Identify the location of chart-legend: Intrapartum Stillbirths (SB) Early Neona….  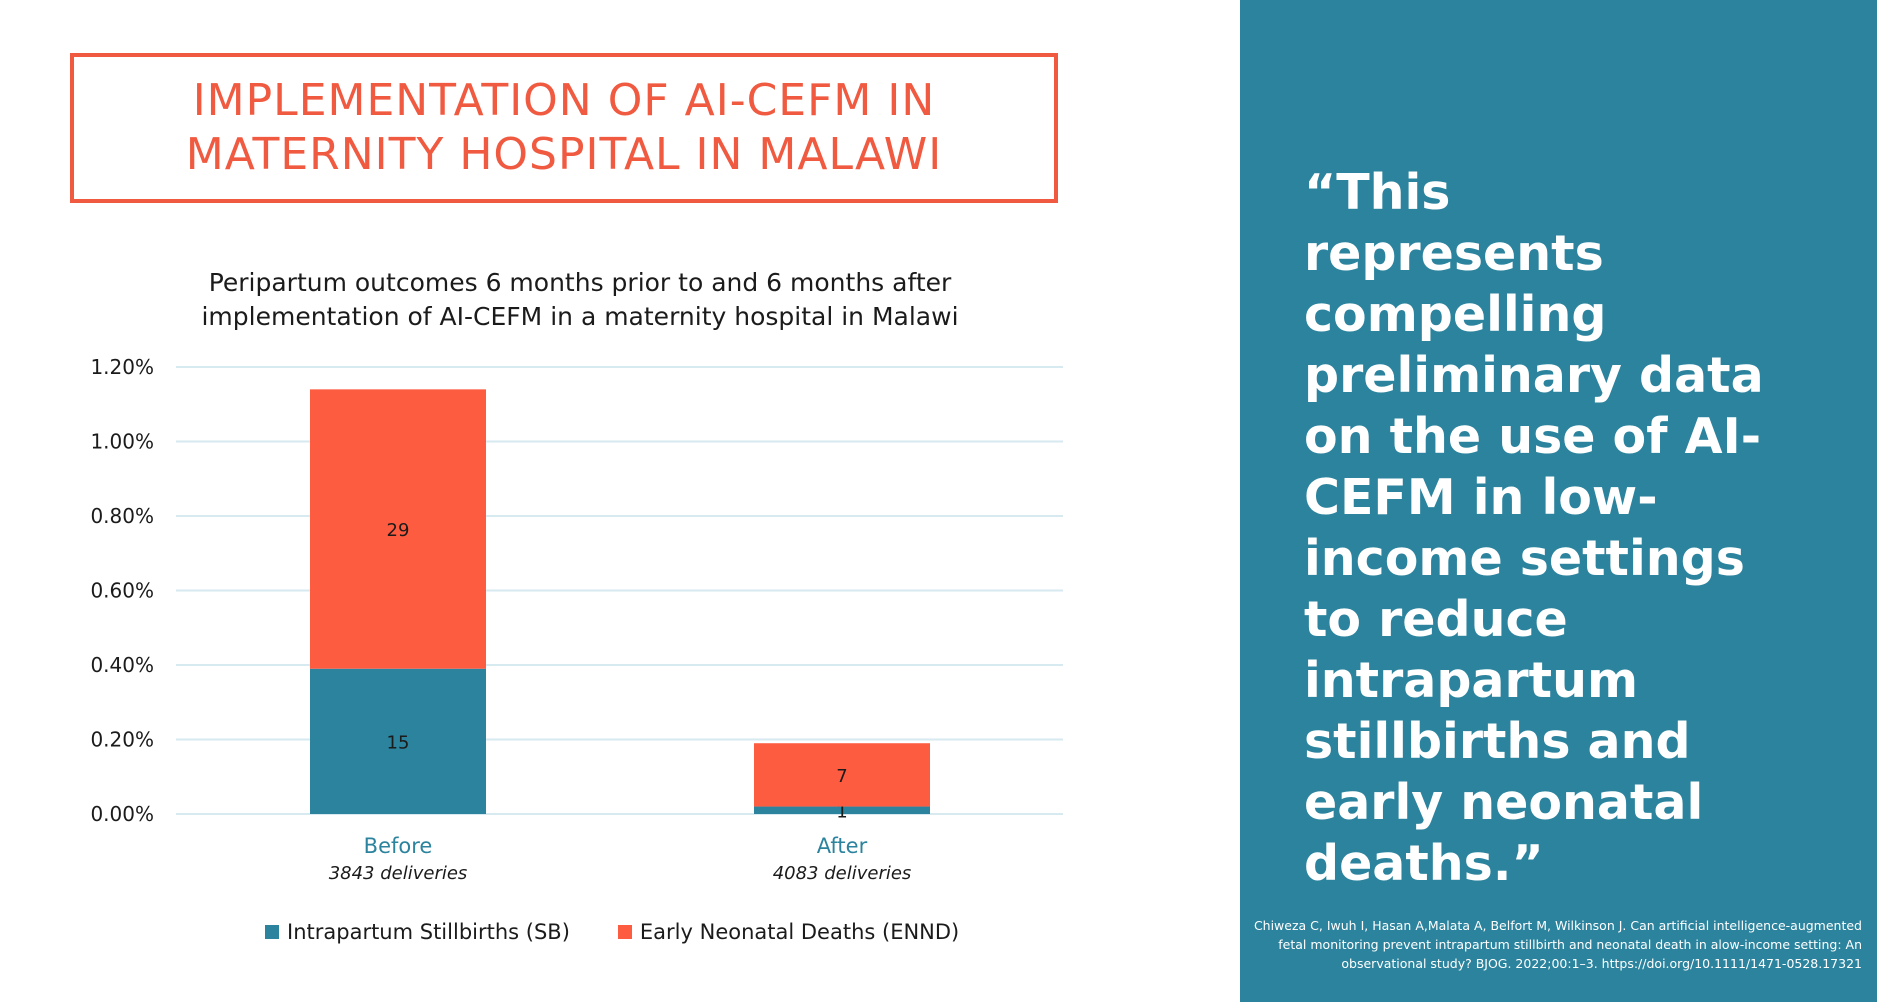
(612, 932).